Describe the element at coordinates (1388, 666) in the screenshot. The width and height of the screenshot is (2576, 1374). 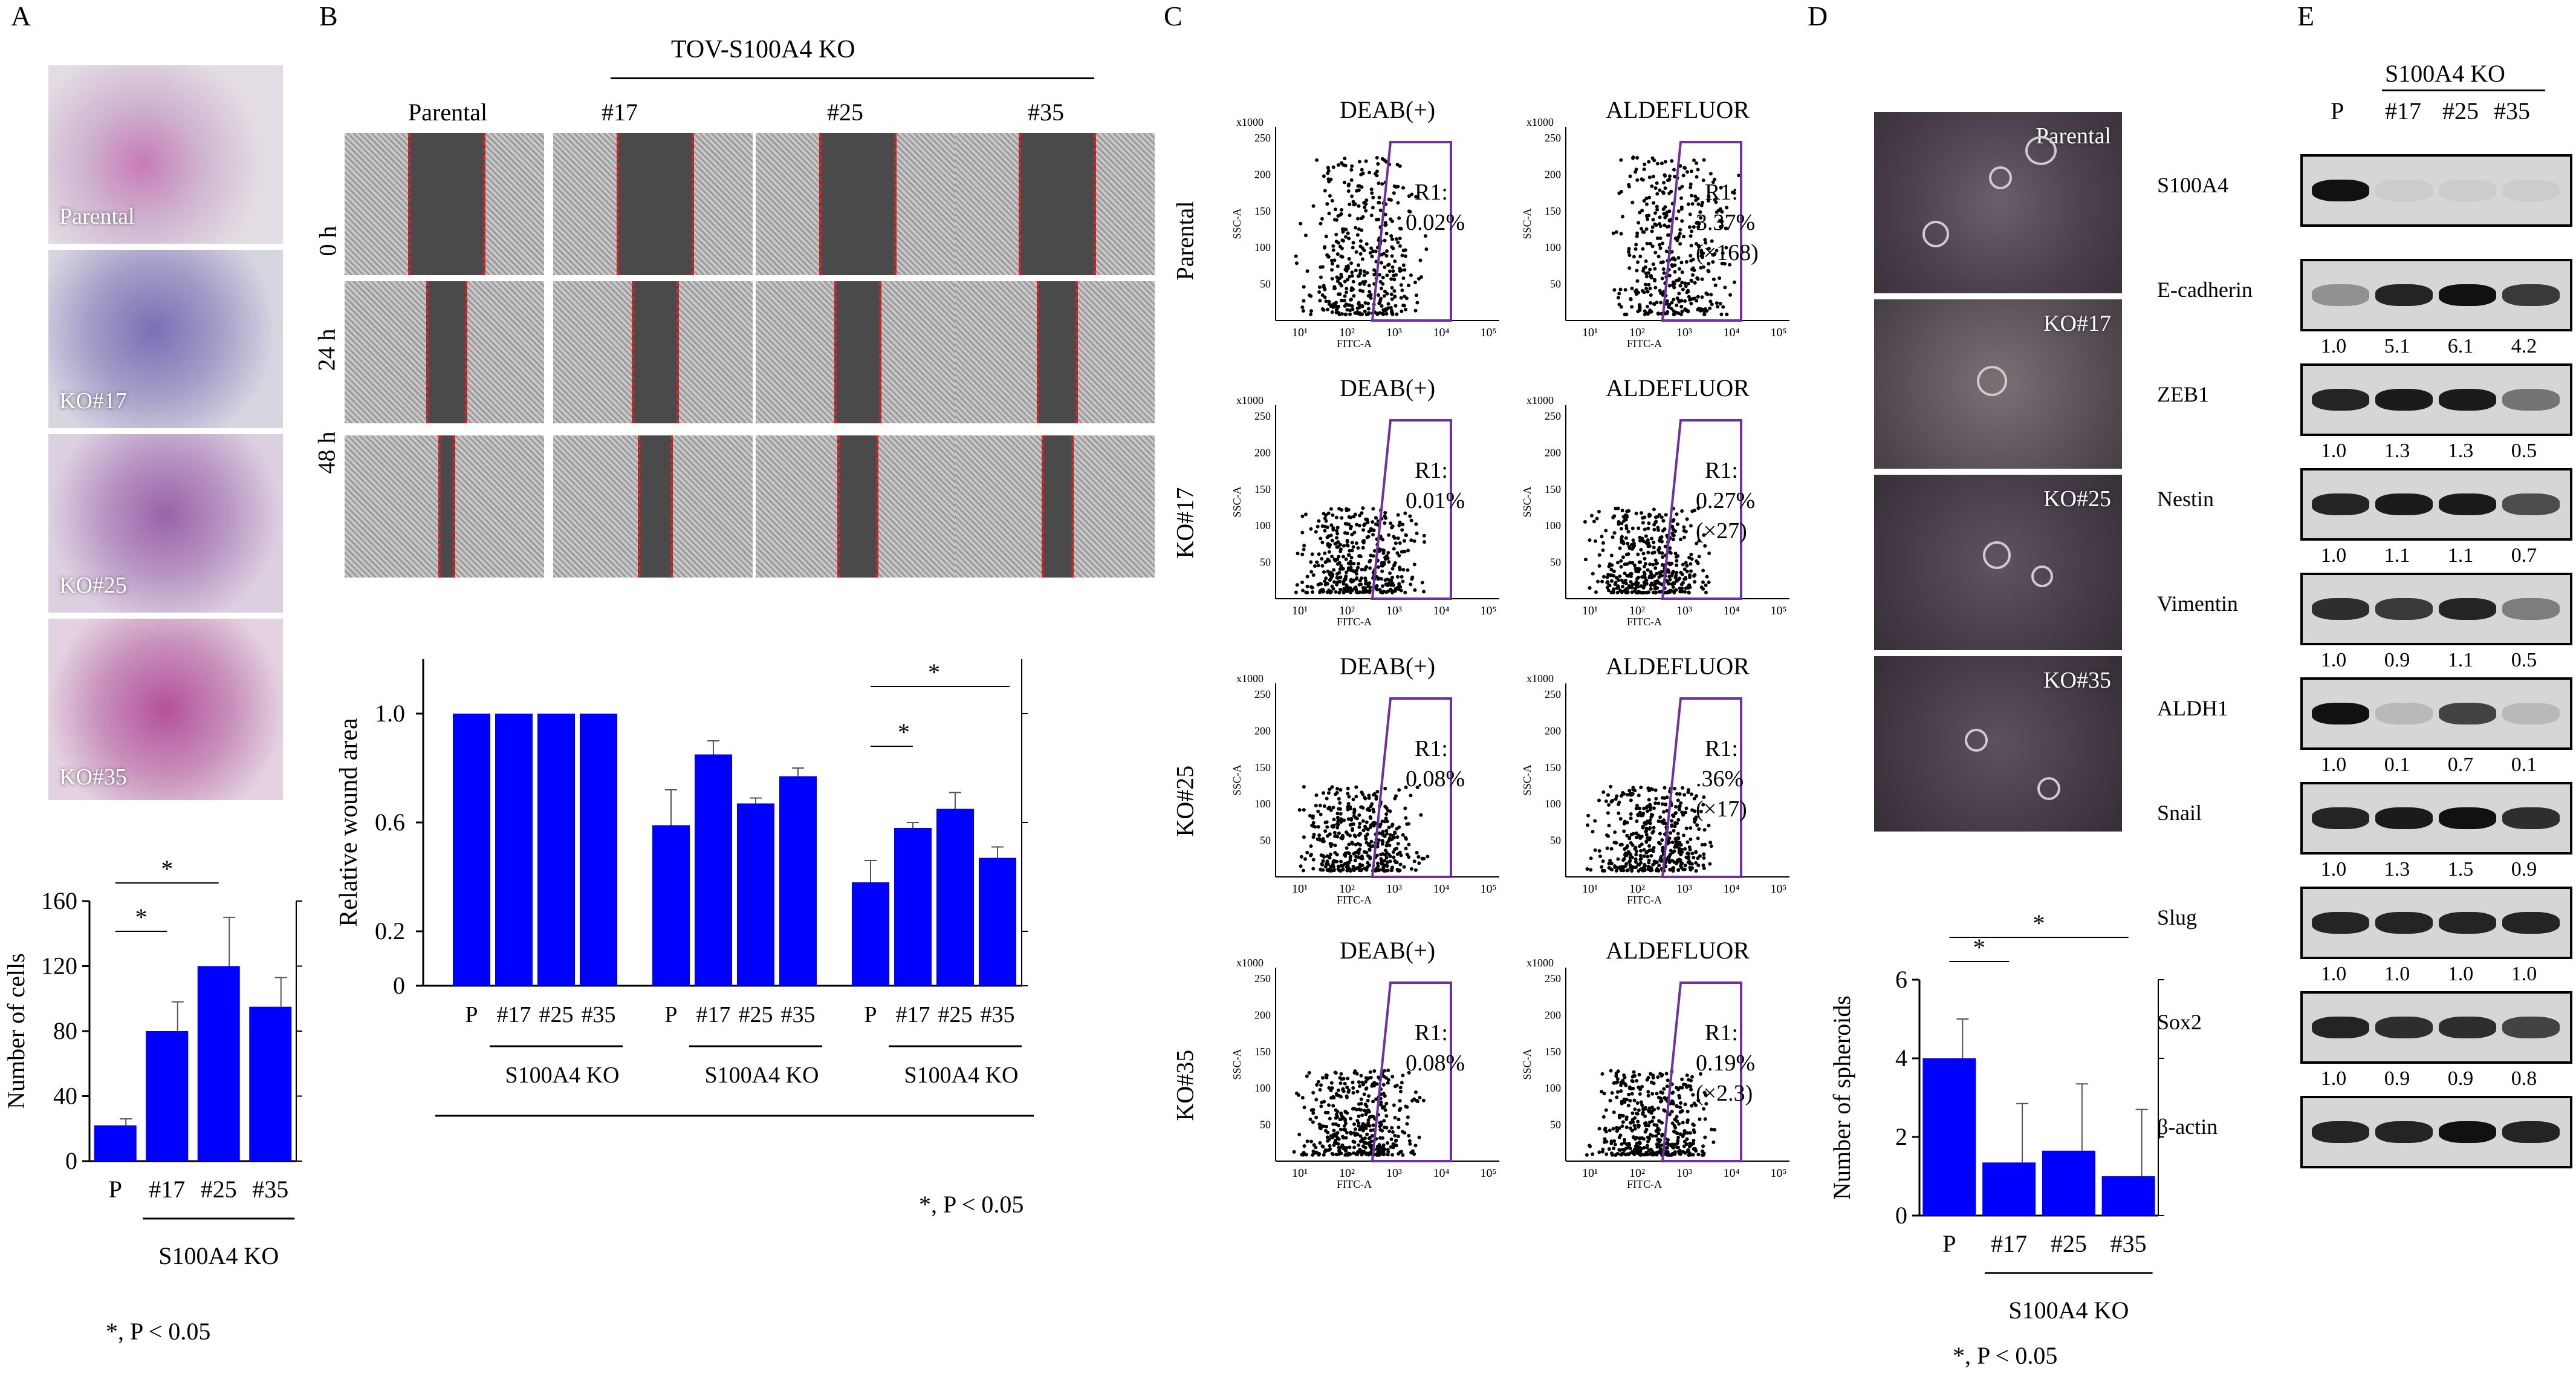
I see `flow-title: DEAB(+)` at that location.